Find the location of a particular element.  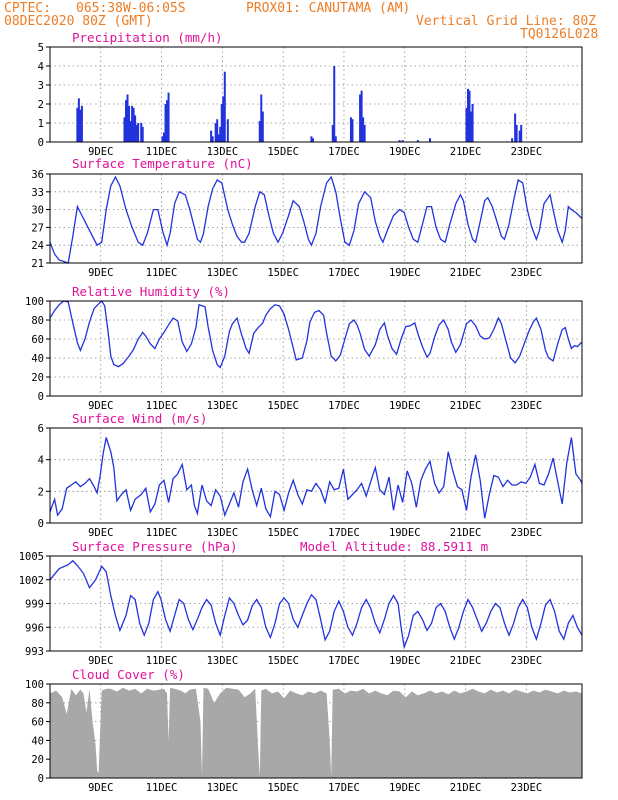

y-tick-label: 40 is located at coordinates (37, 359).